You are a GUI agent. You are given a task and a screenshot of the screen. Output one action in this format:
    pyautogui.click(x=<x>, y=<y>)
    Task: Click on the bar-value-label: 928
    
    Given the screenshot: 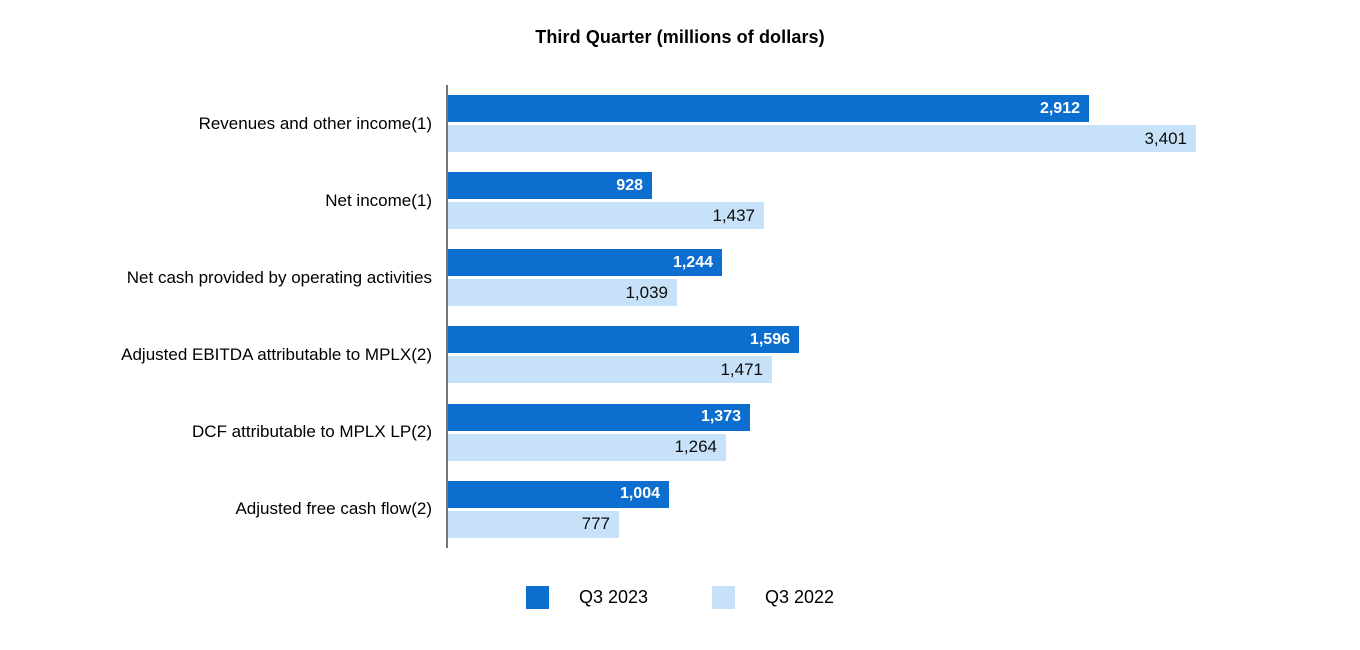 What is the action you would take?
    pyautogui.click(x=629, y=185)
    